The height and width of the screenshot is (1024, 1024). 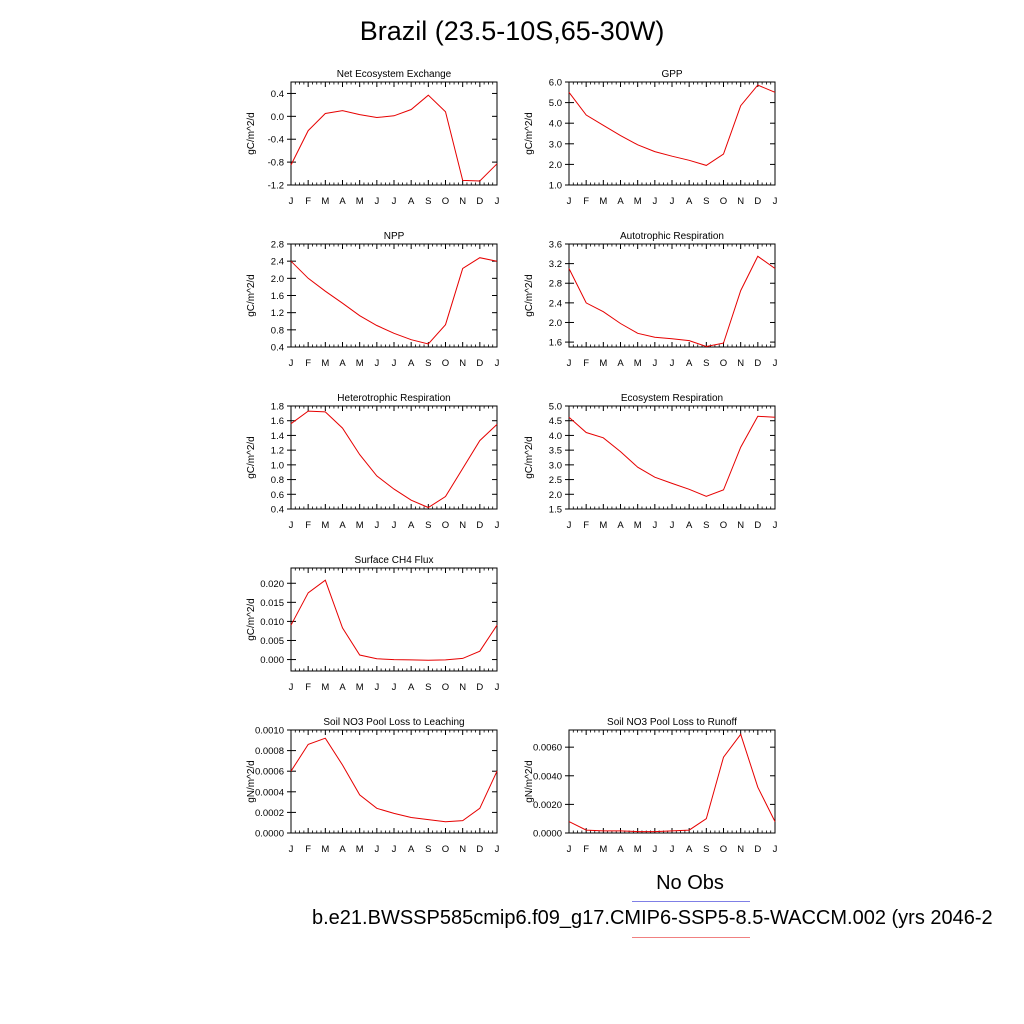 What do you see at coordinates (276, 163) in the screenshot?
I see `y-tick-label: -0.8` at bounding box center [276, 163].